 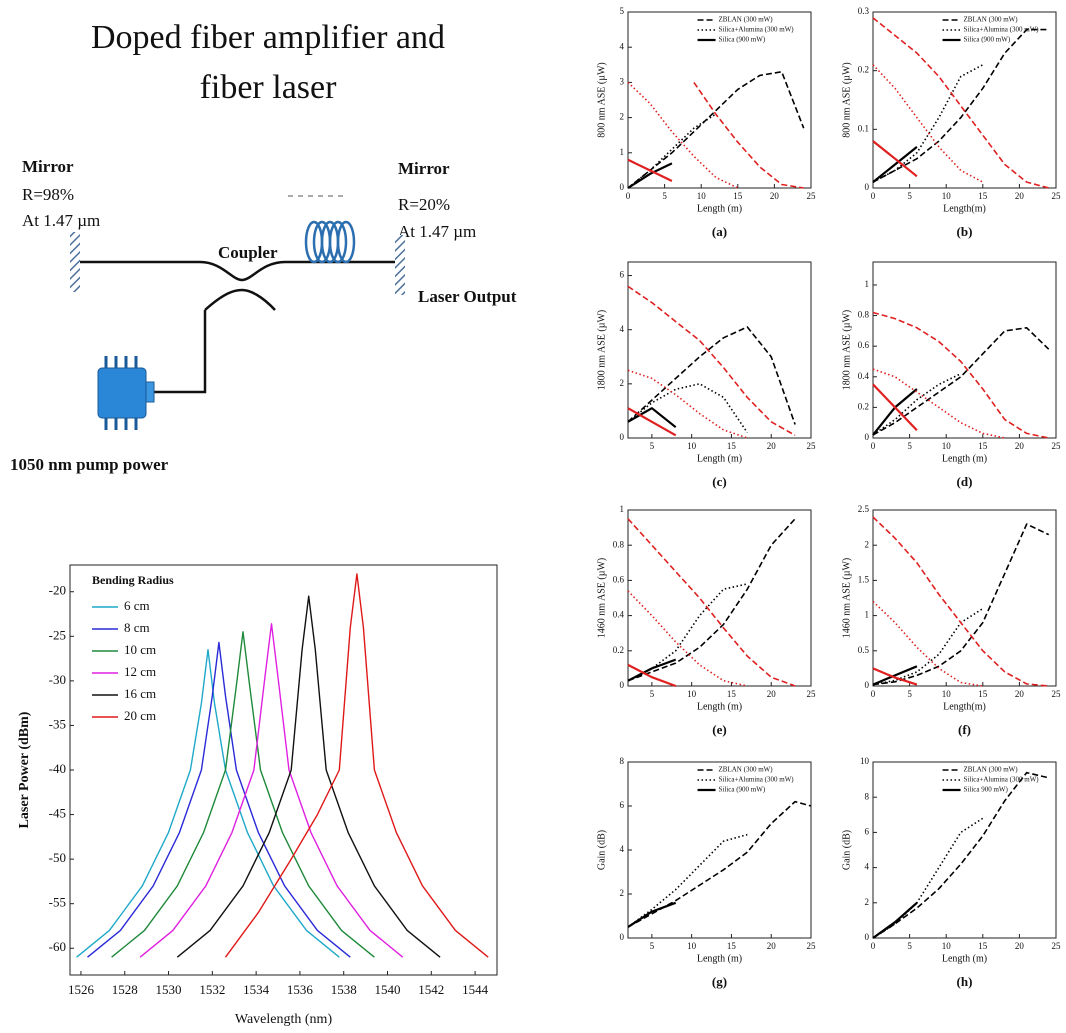 What do you see at coordinates (57, 857) in the screenshot?
I see `y-tick-label: -50` at bounding box center [57, 857].